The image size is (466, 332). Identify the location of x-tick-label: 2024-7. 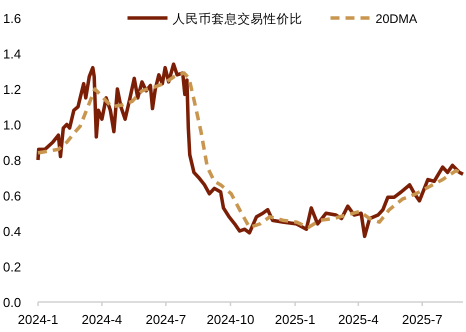
(166, 319).